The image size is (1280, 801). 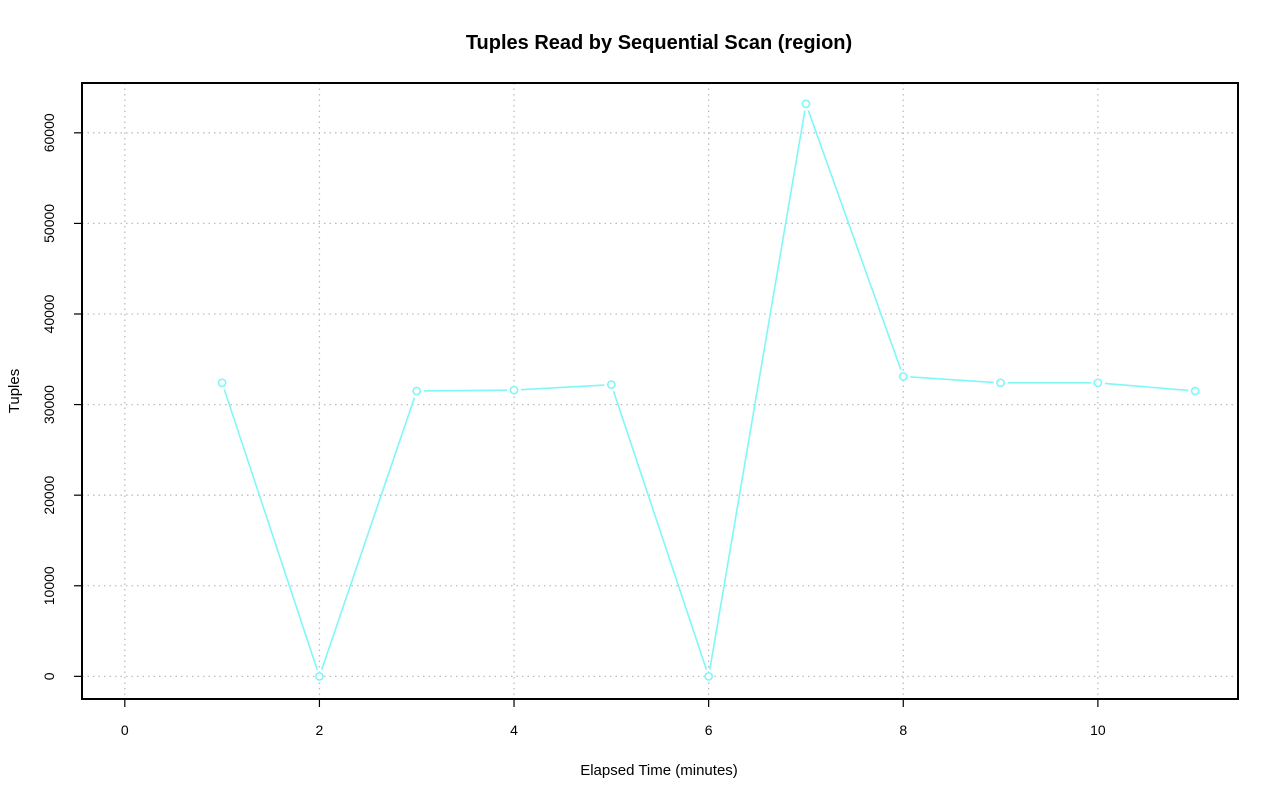 I want to click on y-axis: 0 10000 20000 30000 40000 50000 60000, so click(x=61, y=396).